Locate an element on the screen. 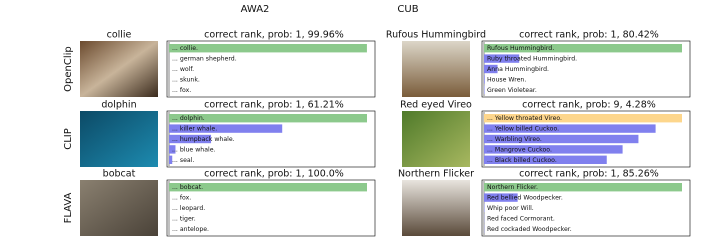 The width and height of the screenshot is (706, 247). bar-label: ... killer whale. is located at coordinates (194, 129).